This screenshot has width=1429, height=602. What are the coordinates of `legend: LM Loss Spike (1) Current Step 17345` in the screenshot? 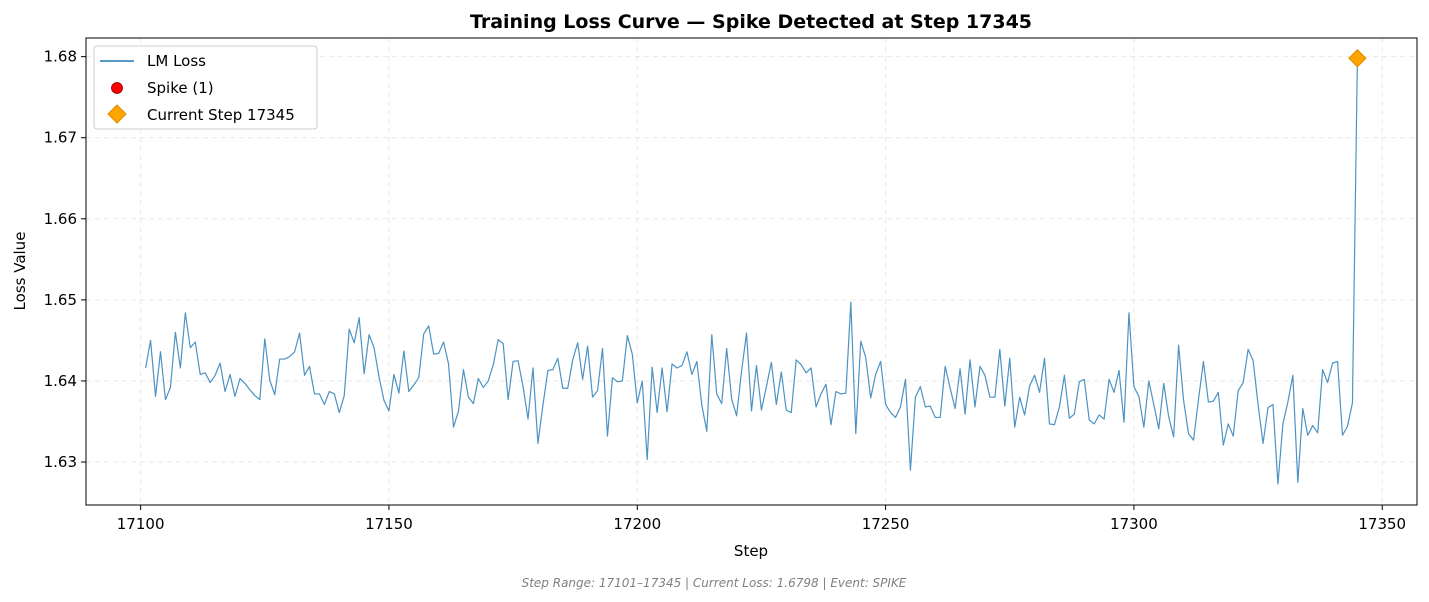 It's located at (205, 87).